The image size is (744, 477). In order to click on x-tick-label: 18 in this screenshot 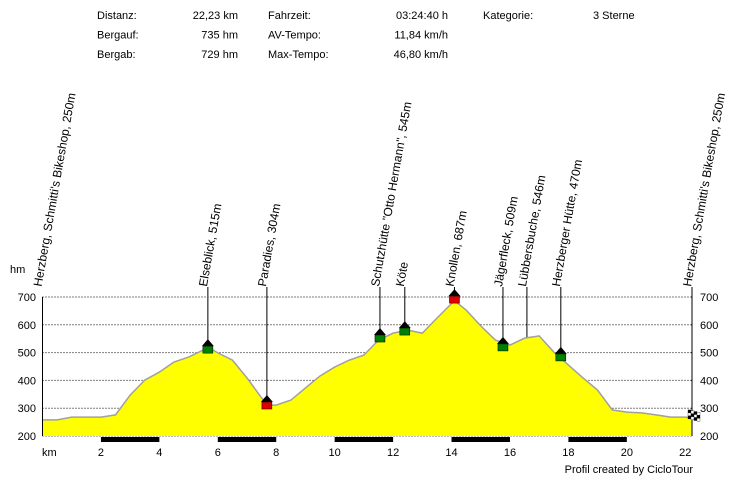, I will do `click(568, 453)`.